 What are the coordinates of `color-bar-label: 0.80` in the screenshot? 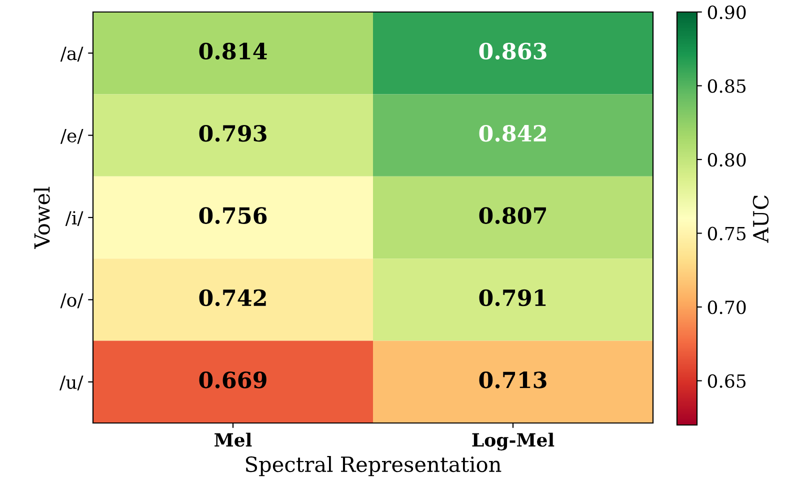 It's located at (727, 159).